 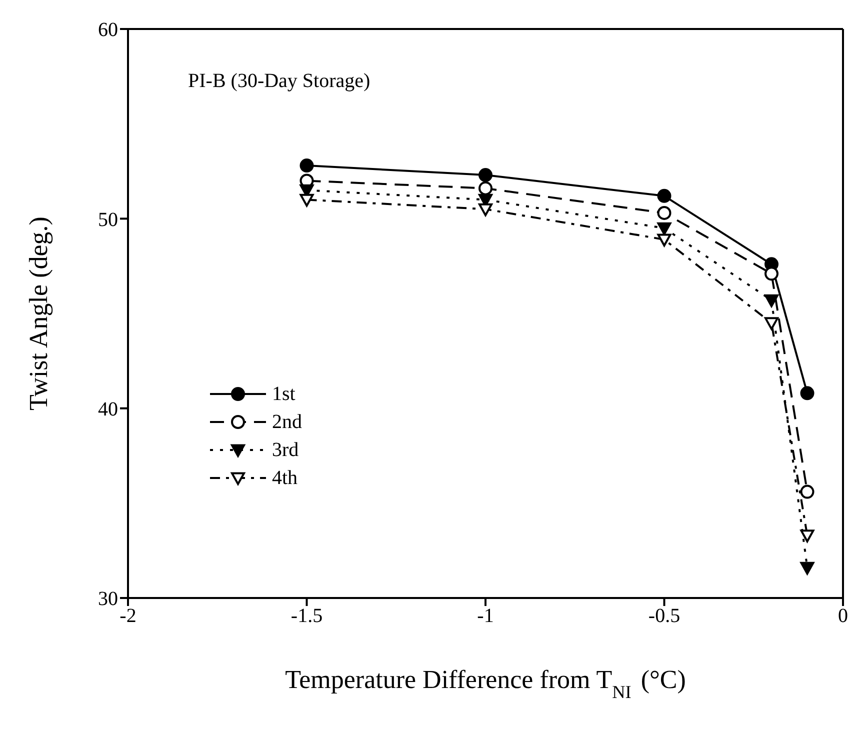 I want to click on y-tick-label: 50, so click(x=108, y=219).